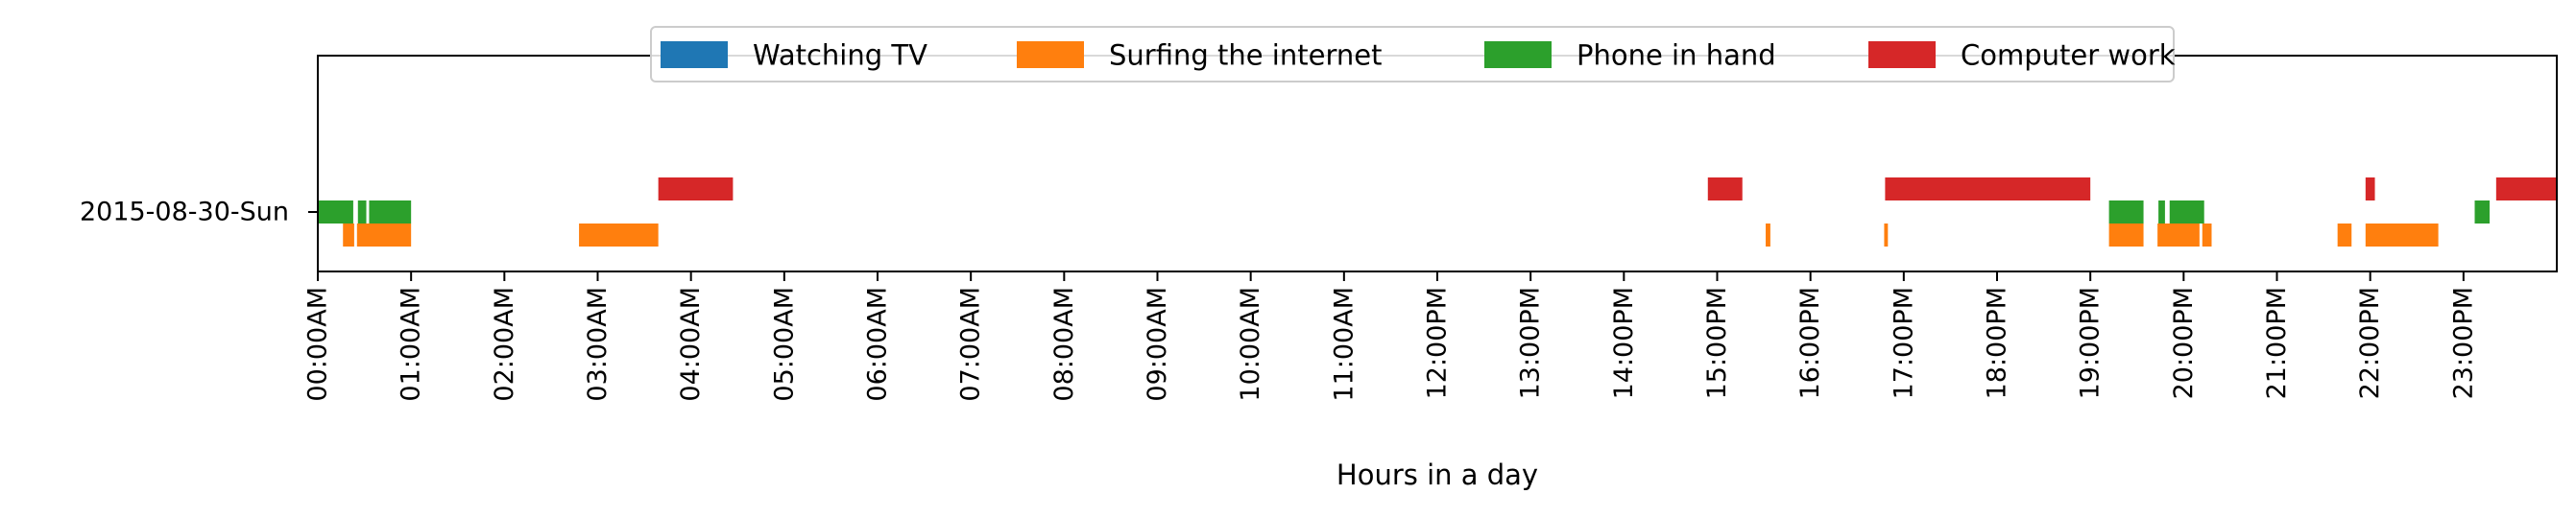 Image resolution: width=2576 pixels, height=518 pixels. Describe the element at coordinates (1810, 343) in the screenshot. I see `x-tick-label: 16:00PM` at that location.